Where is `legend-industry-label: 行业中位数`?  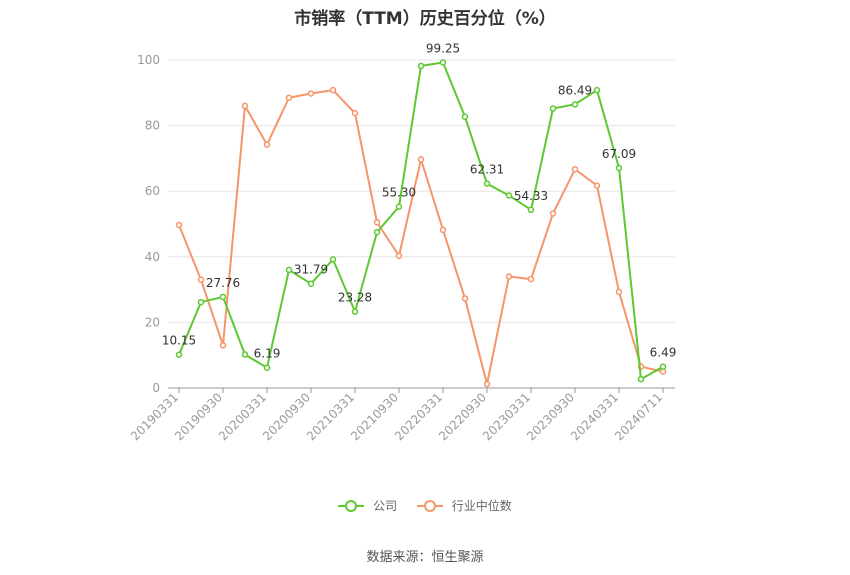 legend-industry-label: 行业中位数 is located at coordinates (481, 506).